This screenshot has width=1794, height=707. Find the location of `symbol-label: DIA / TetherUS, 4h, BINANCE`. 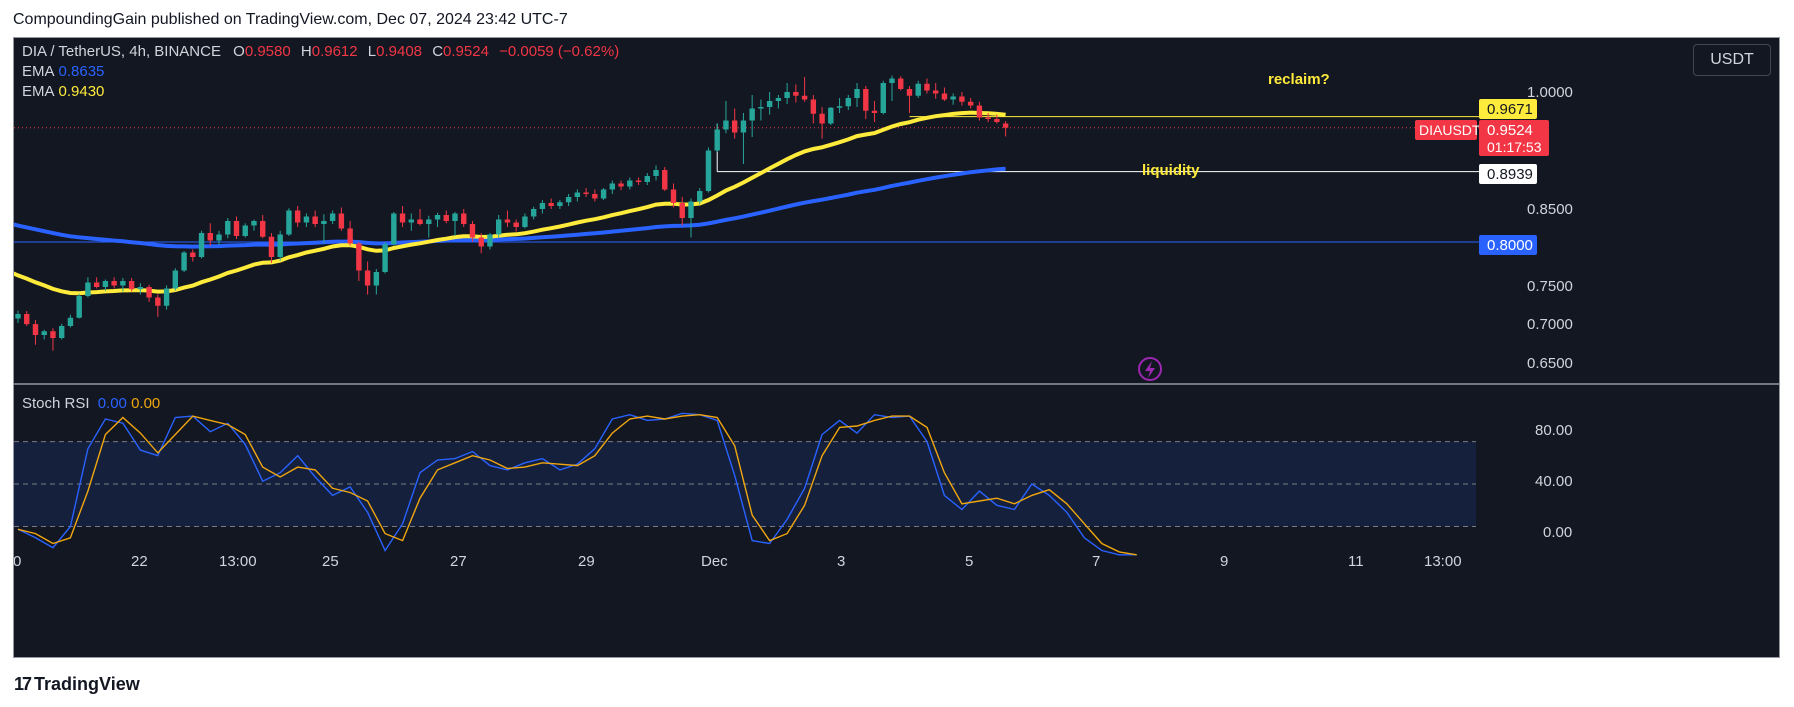

symbol-label: DIA / TetherUS, 4h, BINANCE is located at coordinates (121, 51).